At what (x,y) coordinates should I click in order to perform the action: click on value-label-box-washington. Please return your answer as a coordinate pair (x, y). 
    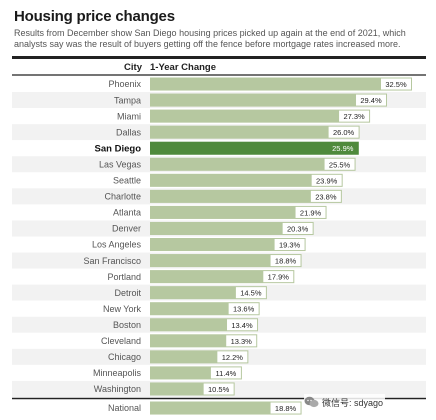
    Looking at the image, I should click on (218, 389).